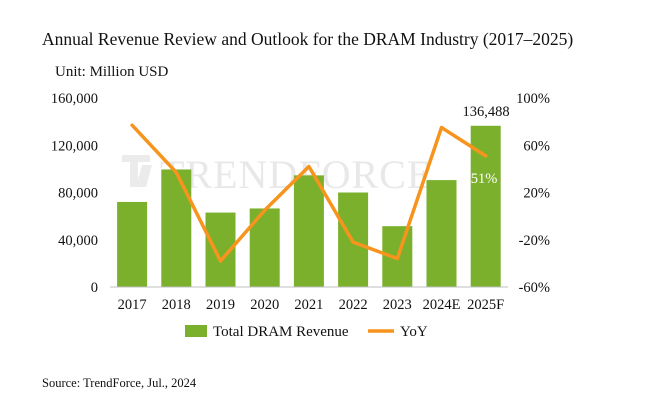 This screenshot has width=647, height=412. I want to click on right-y-tick: -20%, so click(534, 241).